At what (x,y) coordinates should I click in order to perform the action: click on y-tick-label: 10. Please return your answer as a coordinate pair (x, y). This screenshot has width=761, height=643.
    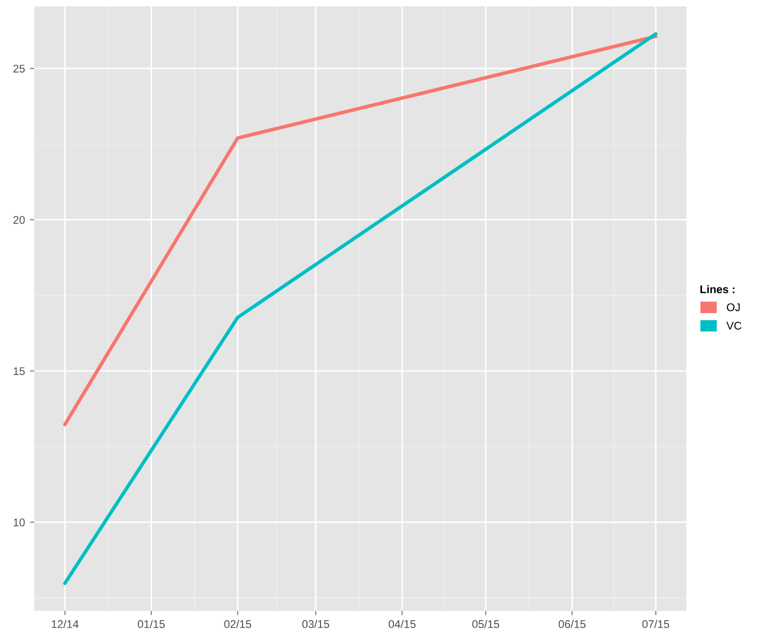
    Looking at the image, I should click on (19, 522).